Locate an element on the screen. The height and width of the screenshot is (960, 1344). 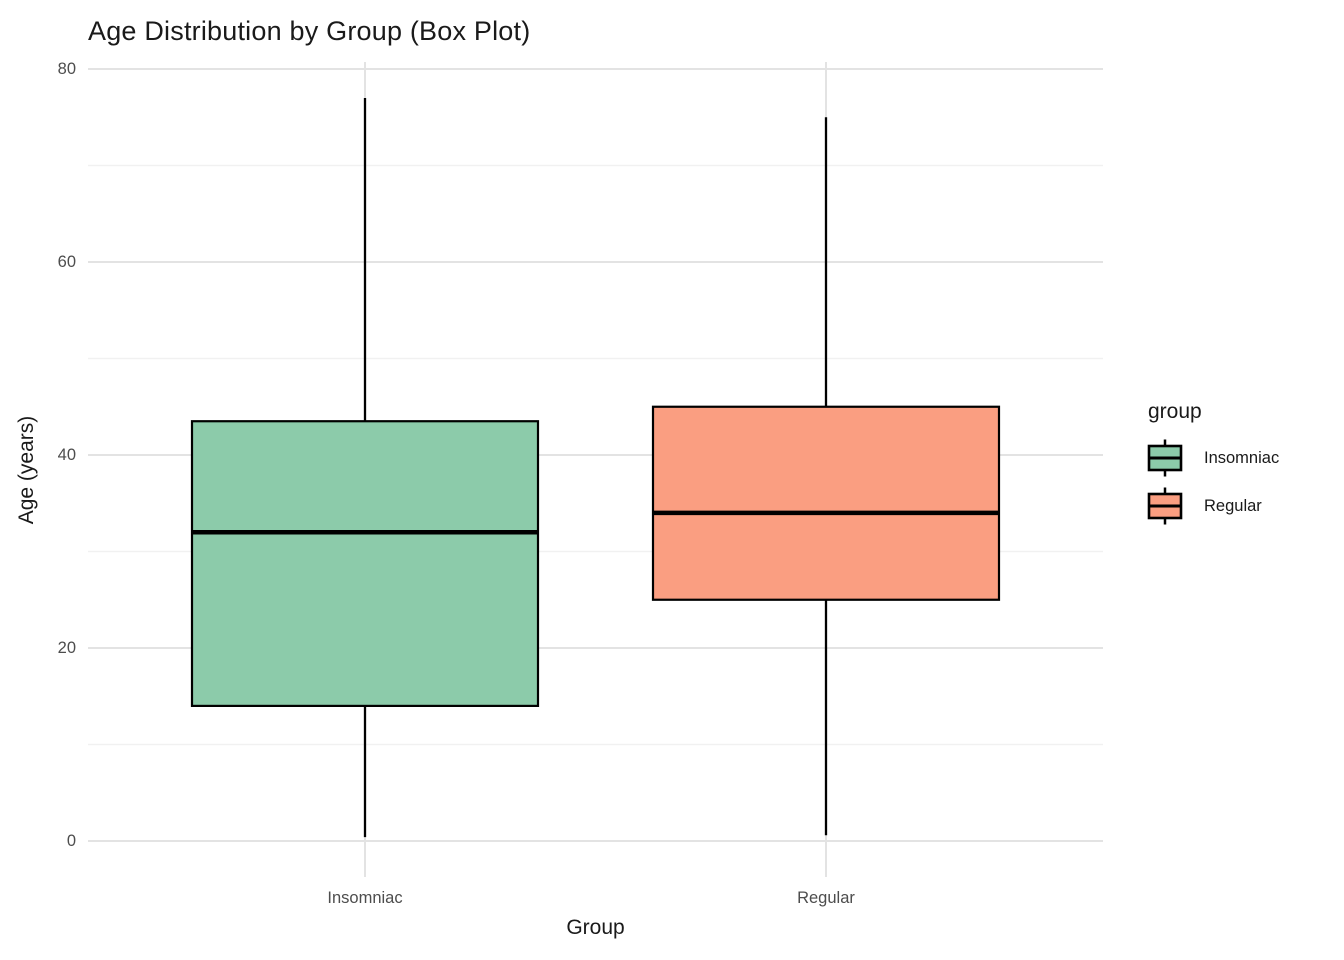
box-insomniac is located at coordinates (365, 563).